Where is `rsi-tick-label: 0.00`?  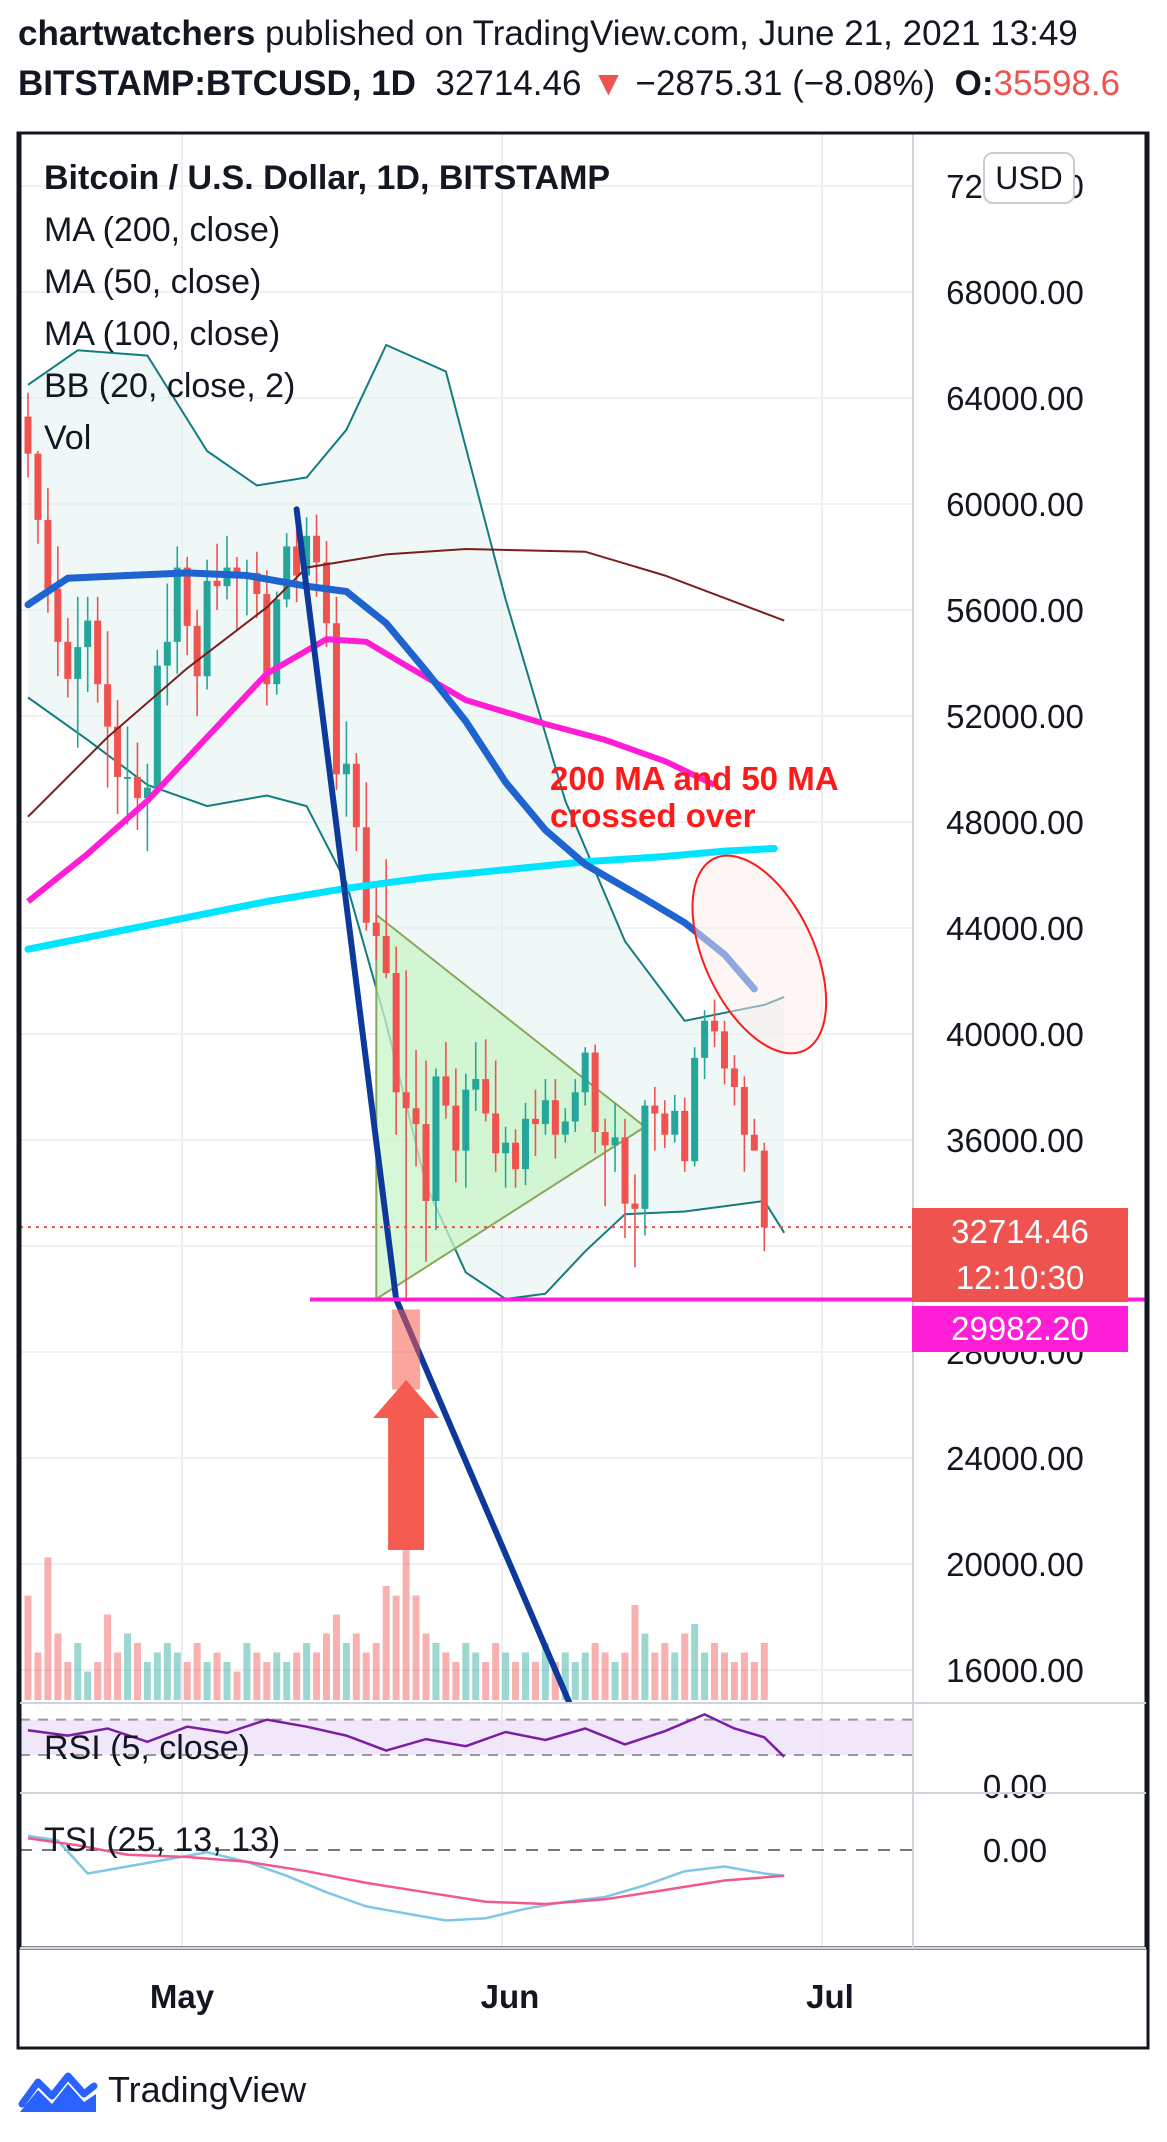 rsi-tick-label: 0.00 is located at coordinates (1015, 1786).